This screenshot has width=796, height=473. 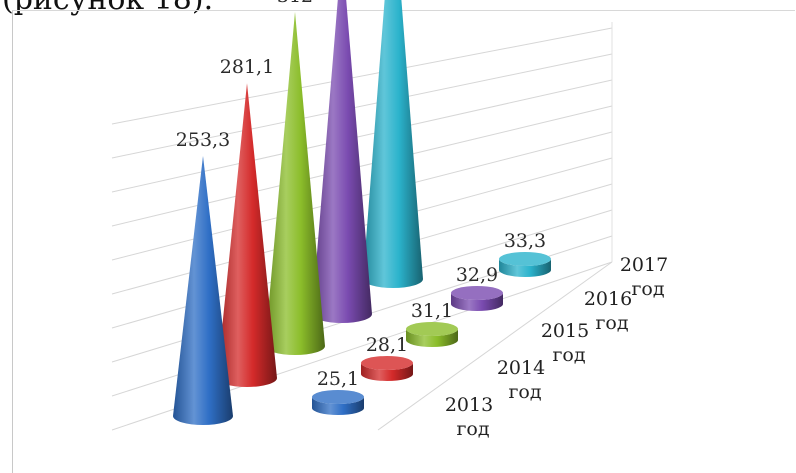 What do you see at coordinates (295, 183) in the screenshot?
I see `cone-mark-2015` at bounding box center [295, 183].